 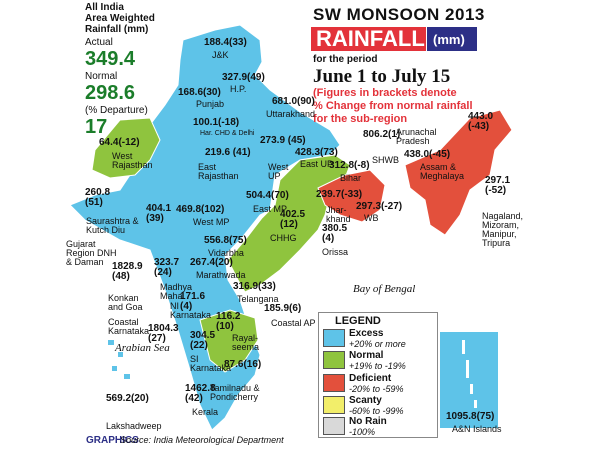 I want to click on region-name: Har. CHD & Delhi, so click(x=227, y=133).